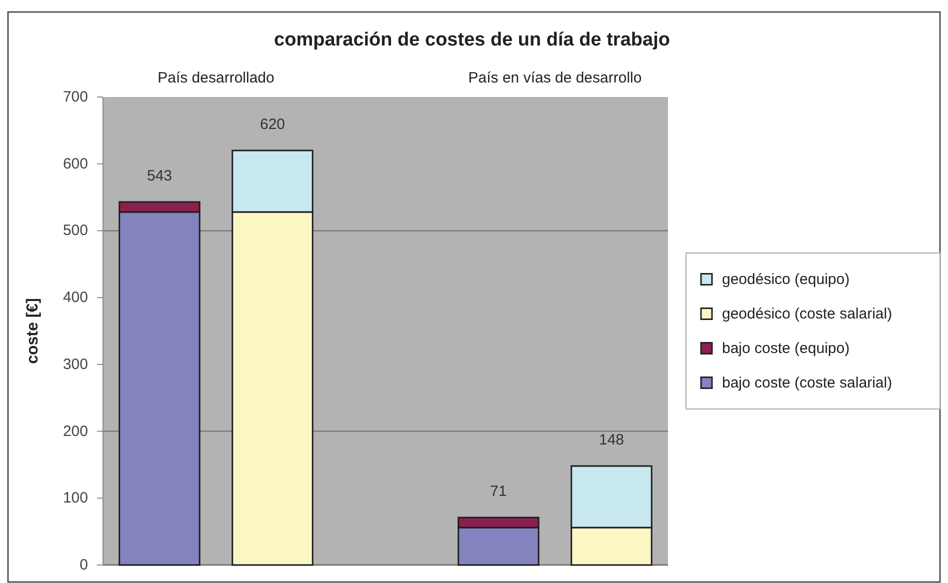 The image size is (948, 583). What do you see at coordinates (75, 97) in the screenshot?
I see `y-tick-label: 700` at bounding box center [75, 97].